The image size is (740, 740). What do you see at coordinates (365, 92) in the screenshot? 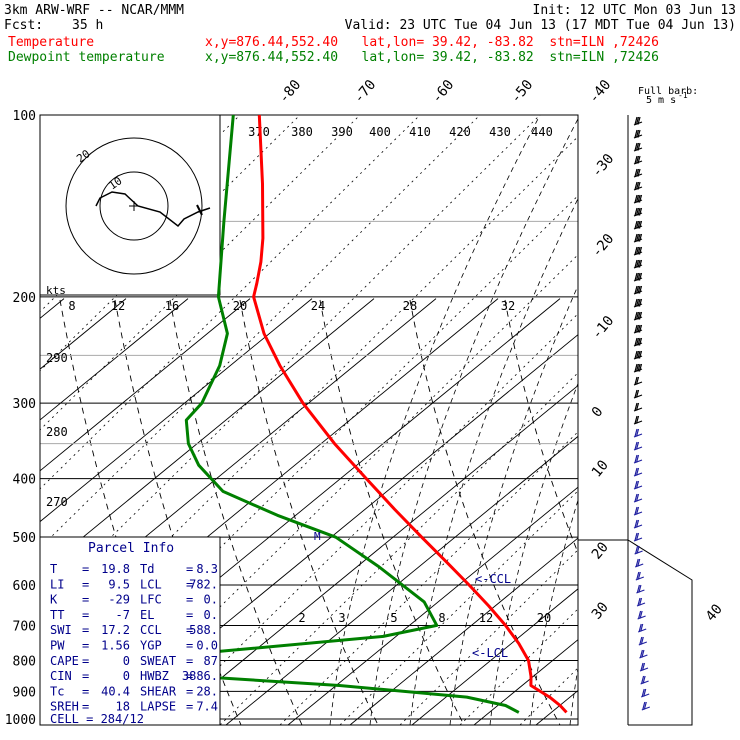
I see `isotherm-label-top: -70` at bounding box center [365, 92].